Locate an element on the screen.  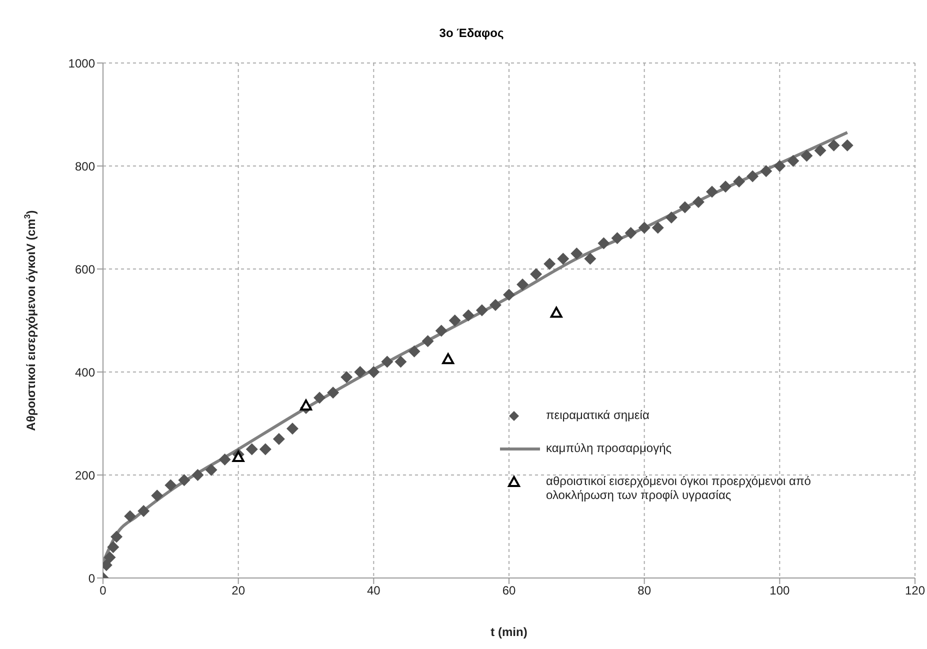
y-tick-label: 1000 is located at coordinates (82, 63).